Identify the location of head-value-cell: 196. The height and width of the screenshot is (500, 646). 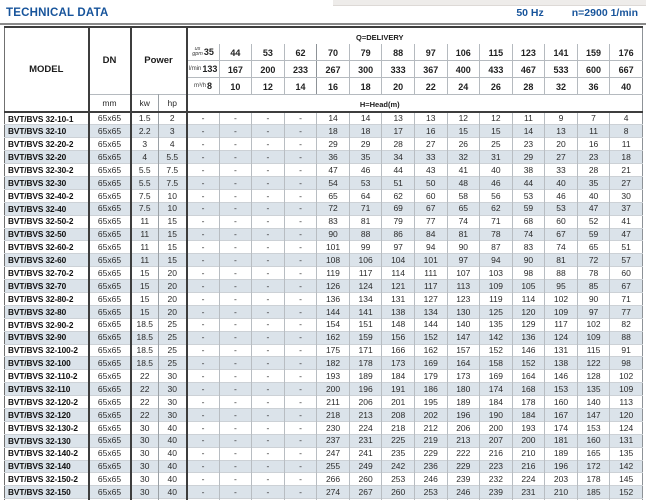
(463, 414).